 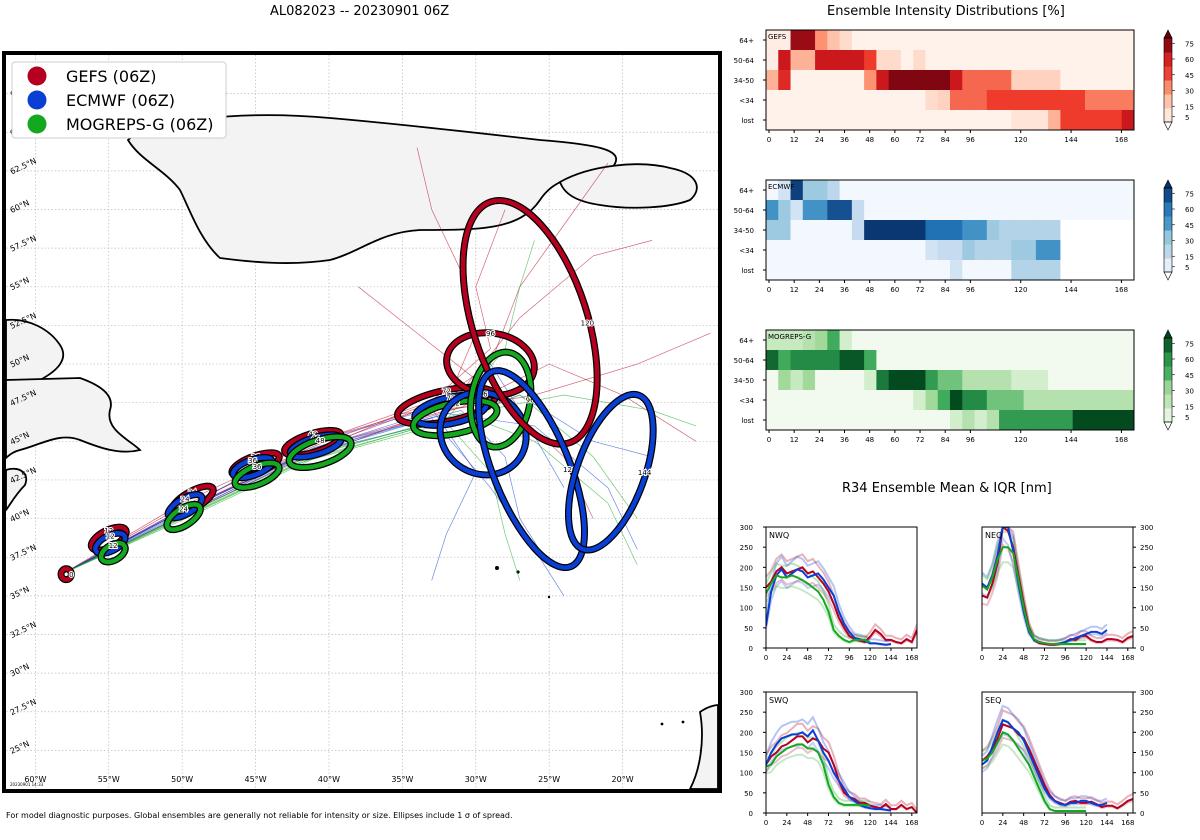 What do you see at coordinates (23, 244) in the screenshot?
I see `lat-tick-label: 57.5°N` at bounding box center [23, 244].